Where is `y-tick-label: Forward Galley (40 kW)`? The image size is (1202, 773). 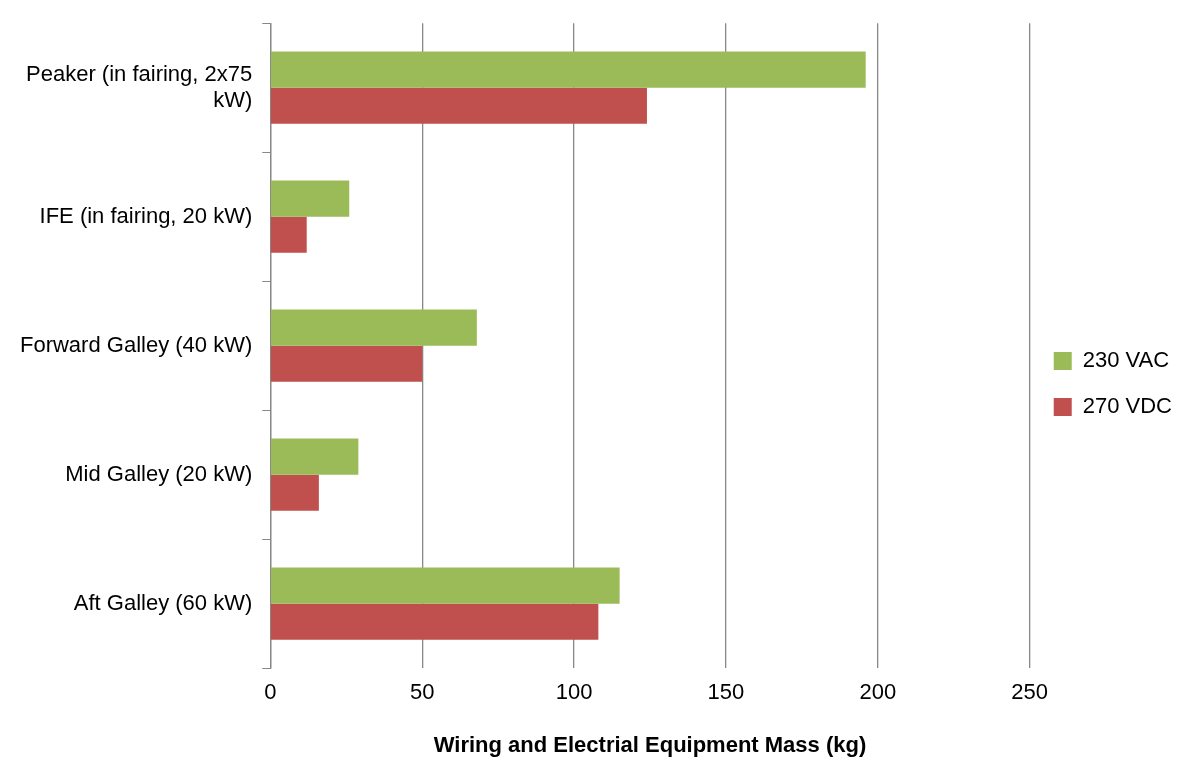 y-tick-label: Forward Galley (40 kW) is located at coordinates (136, 344).